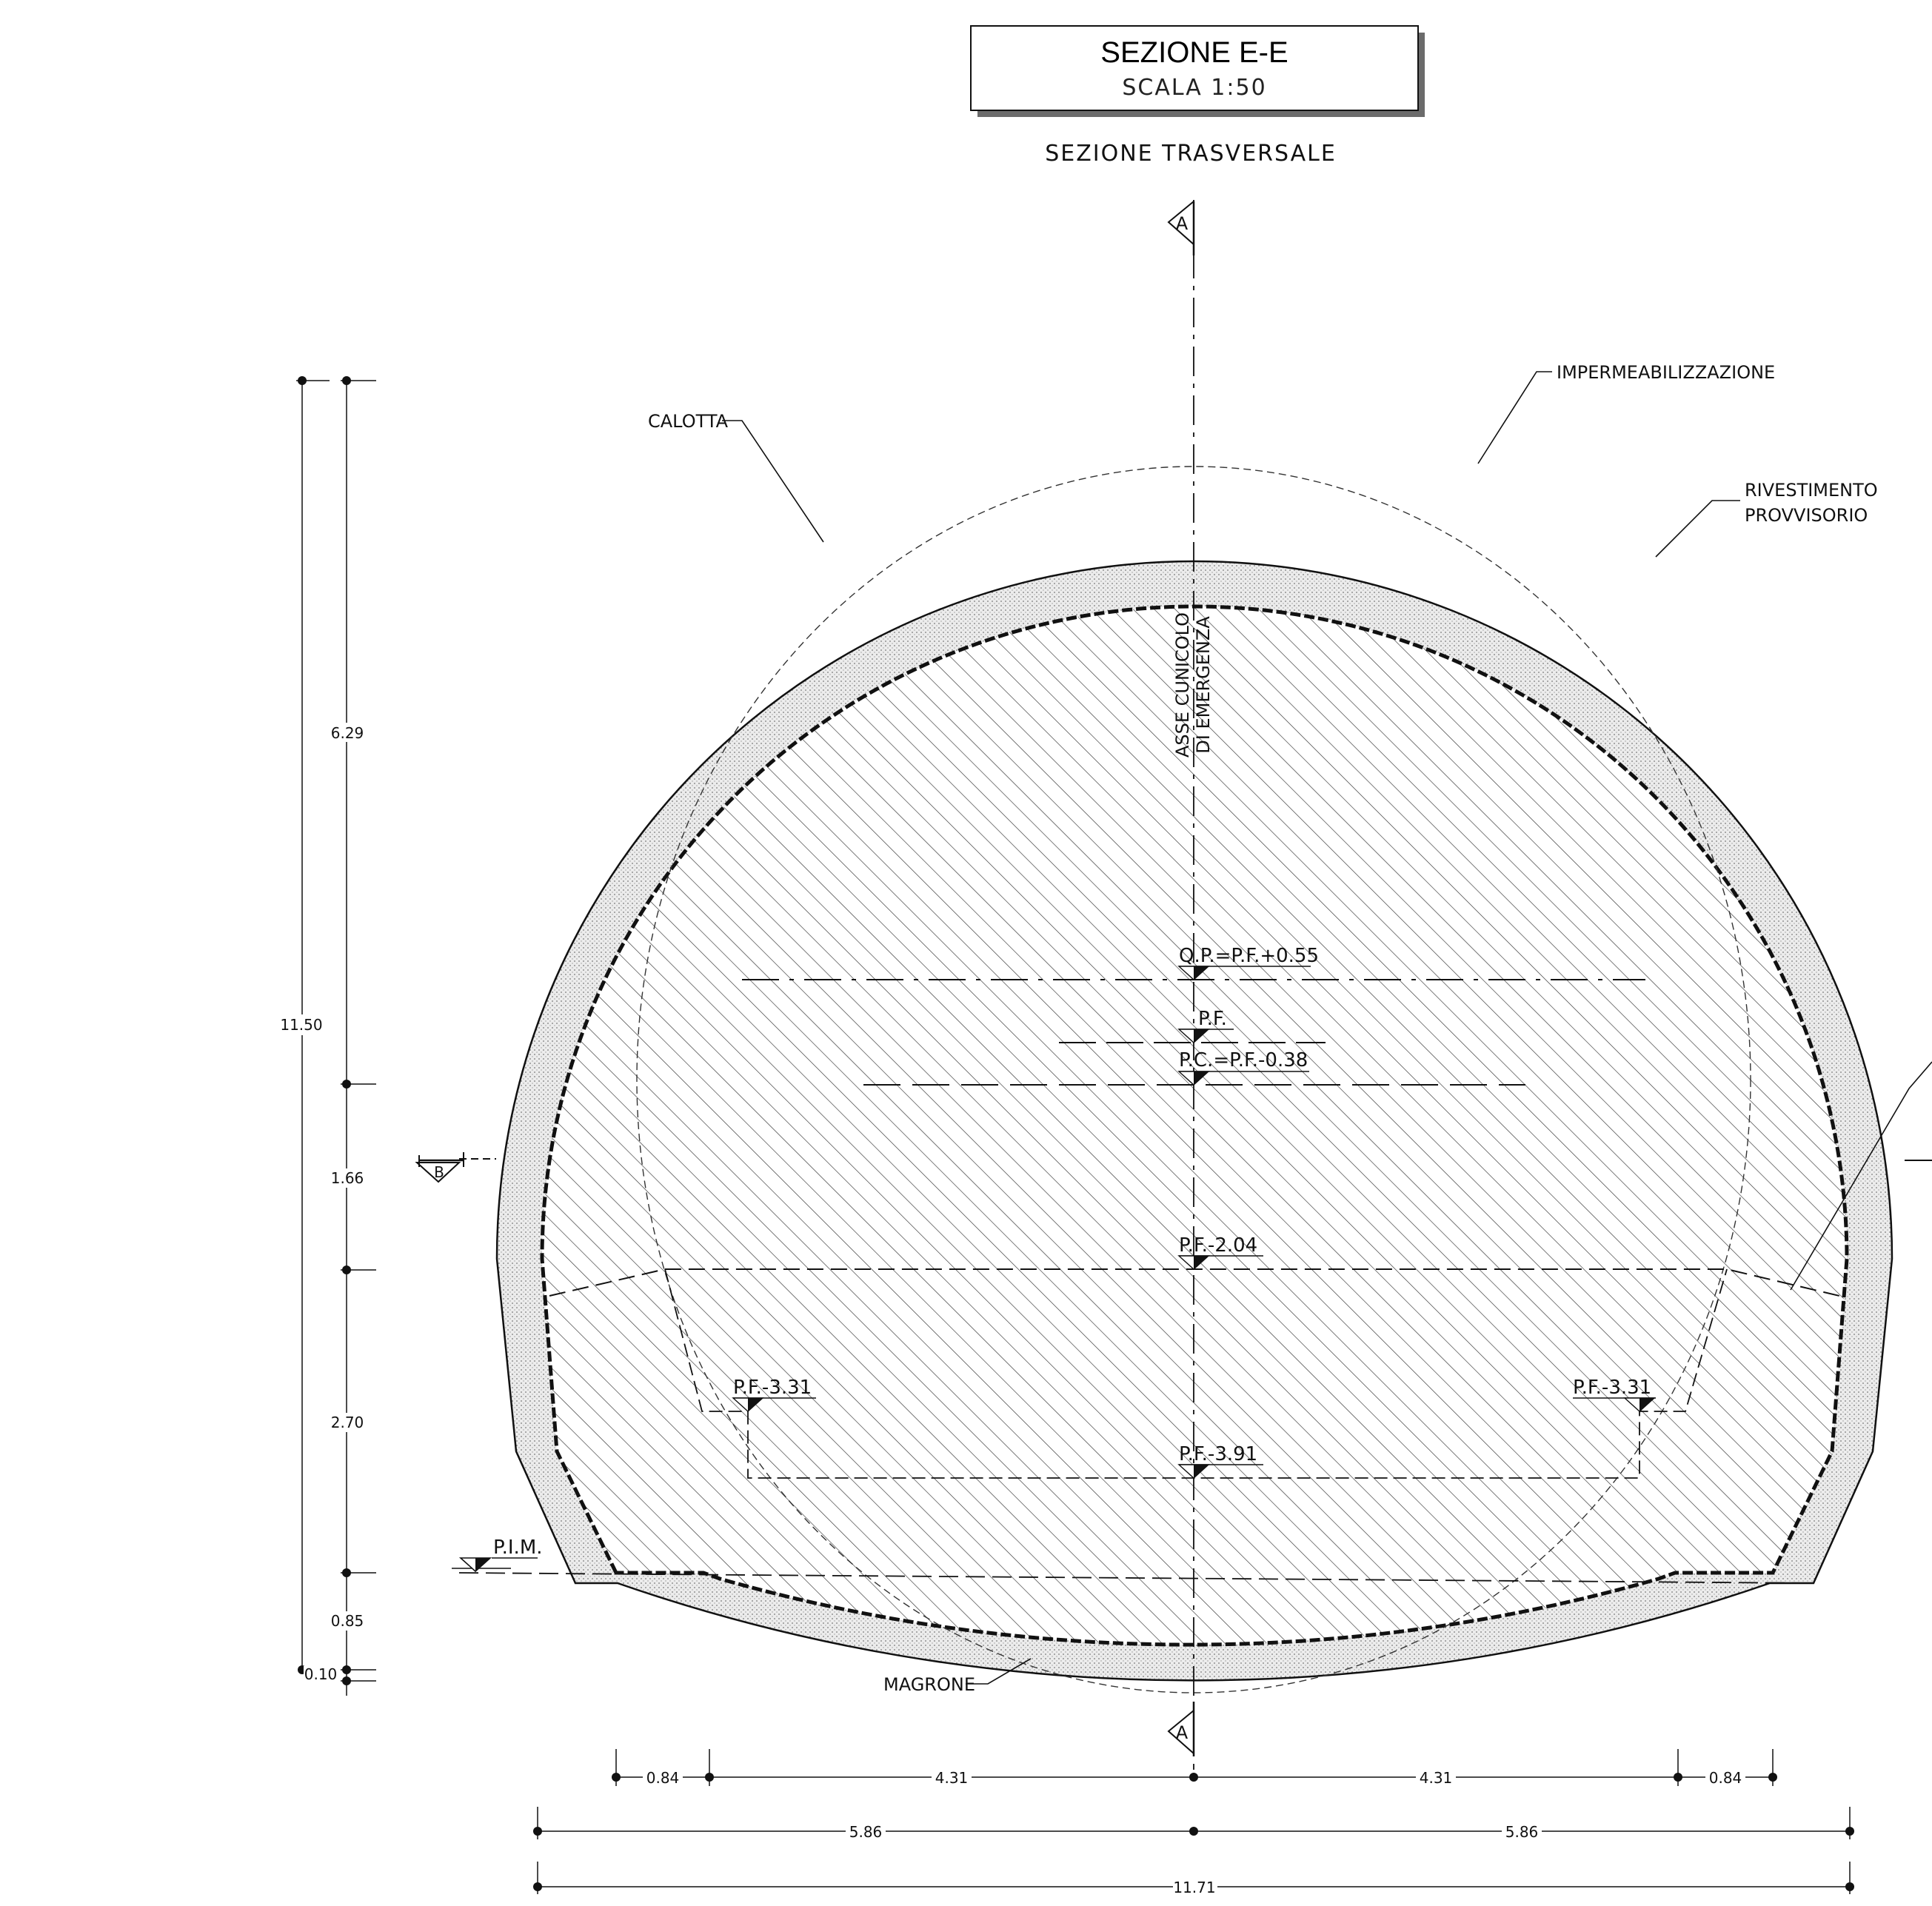 This screenshot has height=1906, width=1932. I want to click on callout-magrone: MAGRONE, so click(958, 1677).